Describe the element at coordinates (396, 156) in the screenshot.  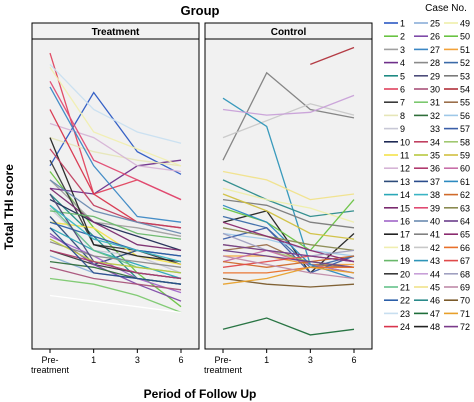
I see `legend-entry-11: 11` at that location.